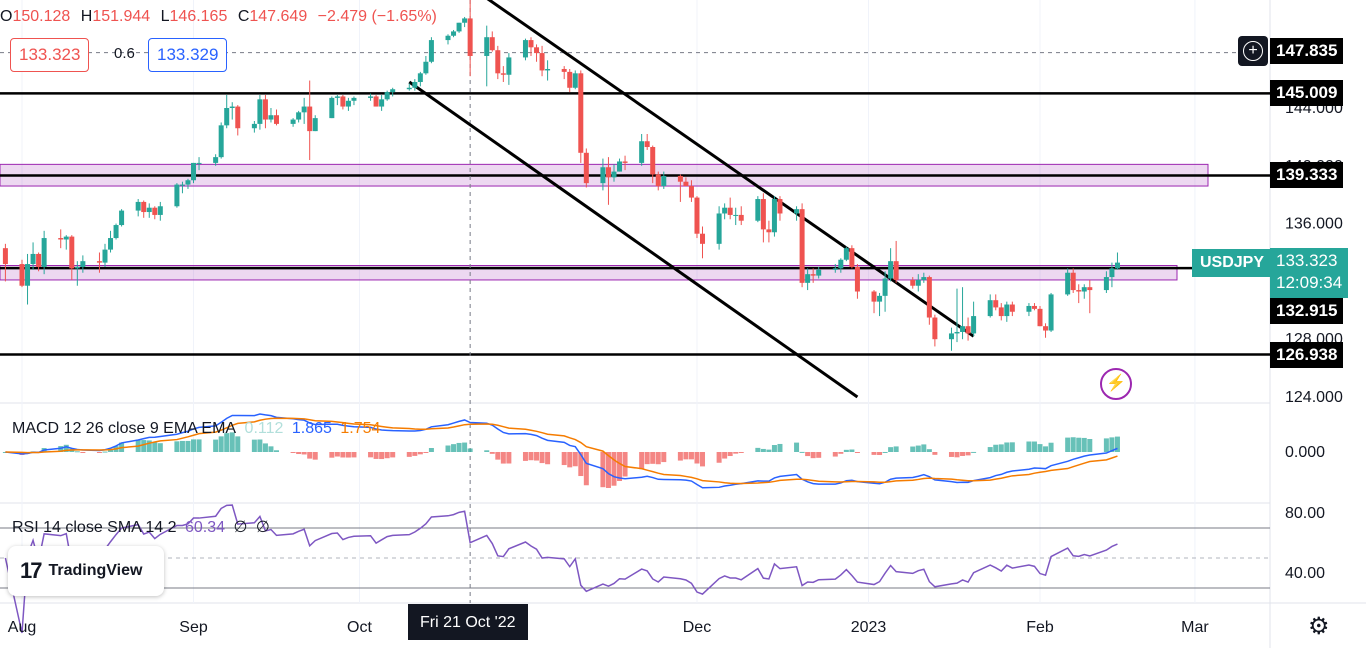 The image size is (1366, 653). I want to click on open-value: 150.128, so click(41, 16).